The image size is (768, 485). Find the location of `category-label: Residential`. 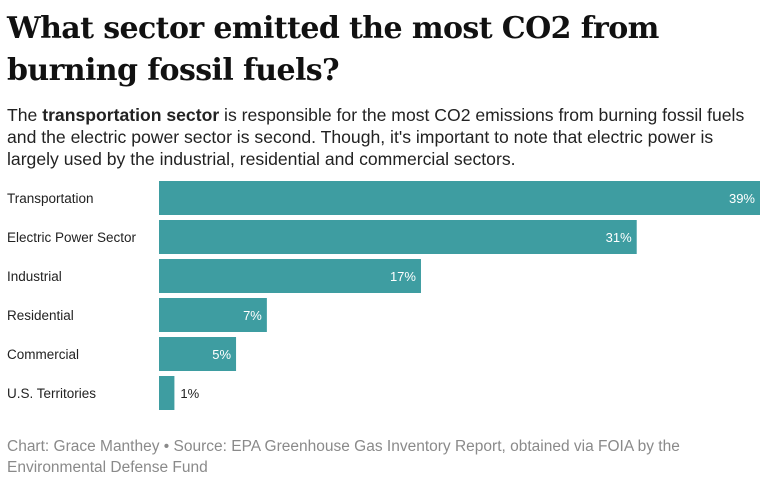

category-label: Residential is located at coordinates (40, 315).